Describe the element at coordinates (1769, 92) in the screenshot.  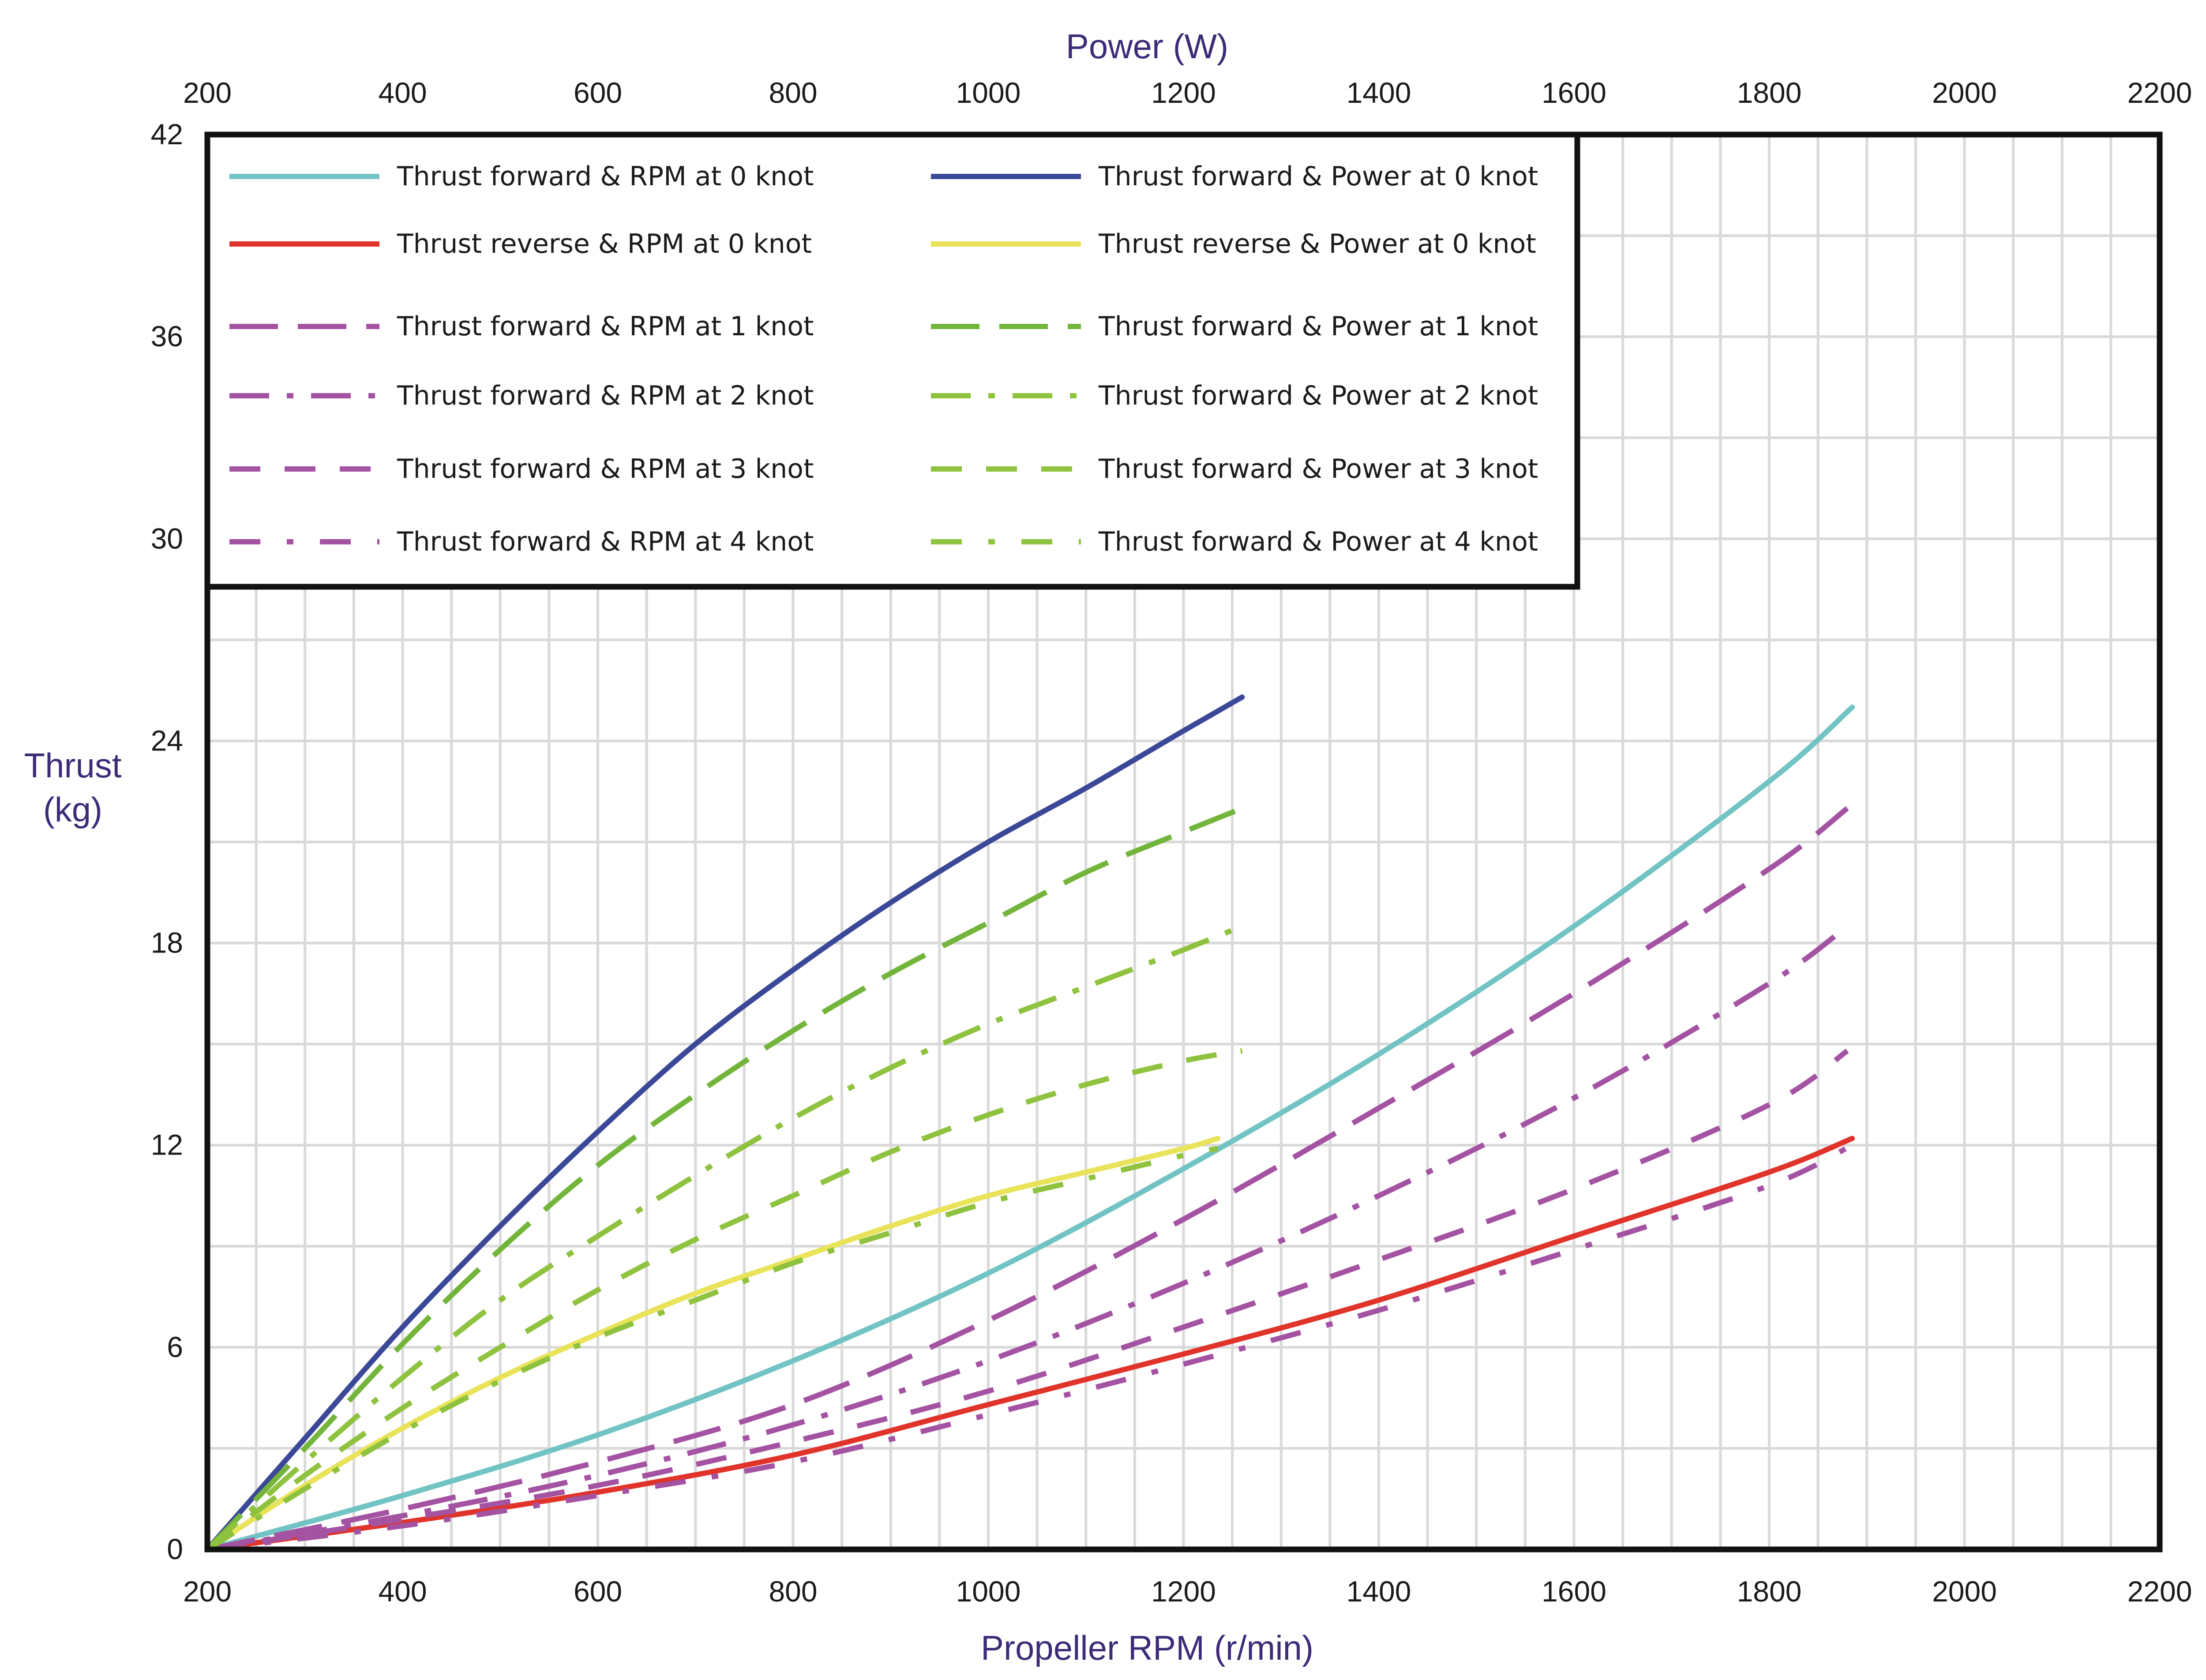
I see `x2-tick-label: 1800` at that location.